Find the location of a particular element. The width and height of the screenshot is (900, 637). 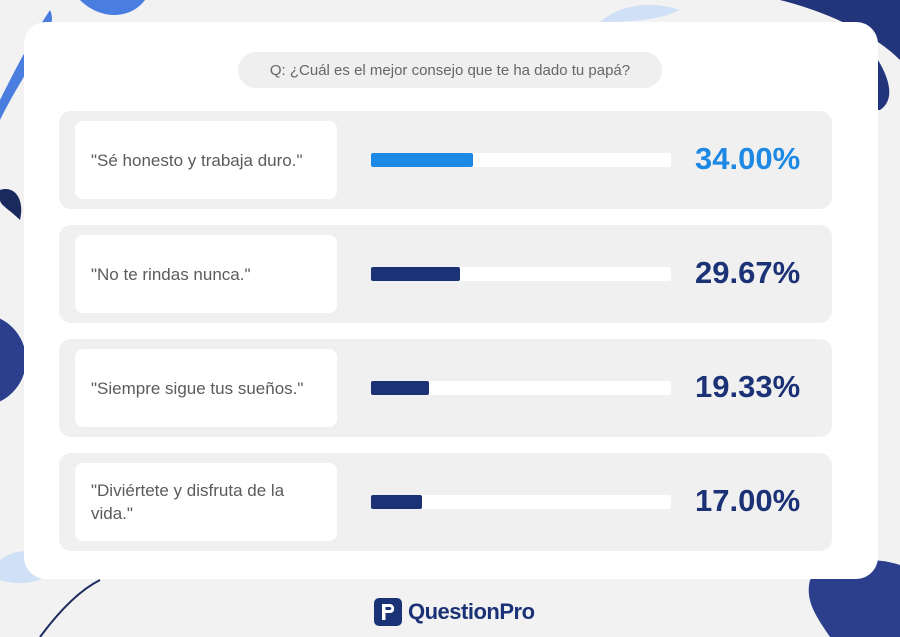

answer-label: "Sé honesto y trabaja duro." is located at coordinates (206, 160).